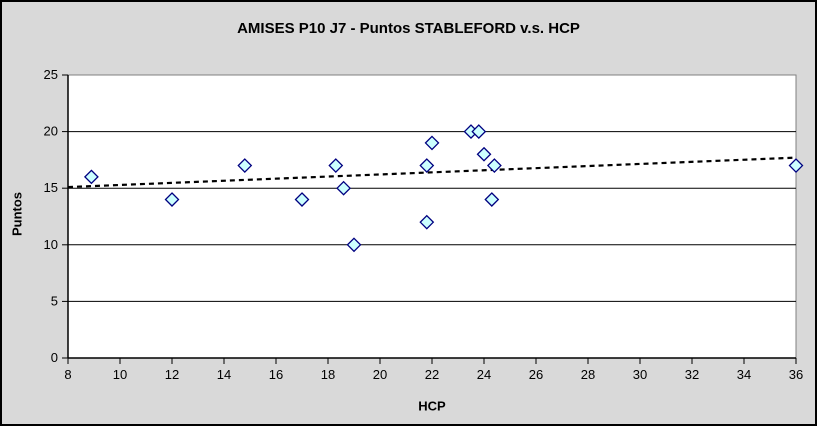 The height and width of the screenshot is (426, 817). What do you see at coordinates (67, 374) in the screenshot?
I see `x-tick-label-8: 8` at bounding box center [67, 374].